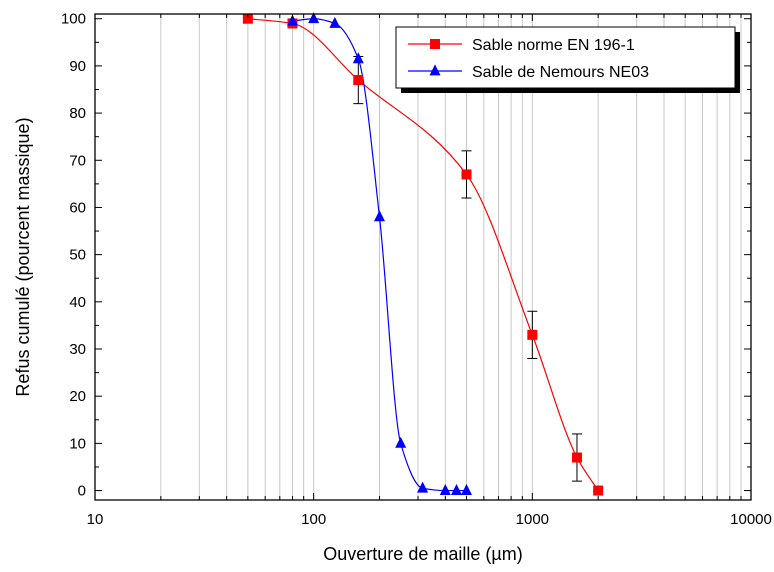  Describe the element at coordinates (95, 519) in the screenshot. I see `x-tick-label: 10` at that location.